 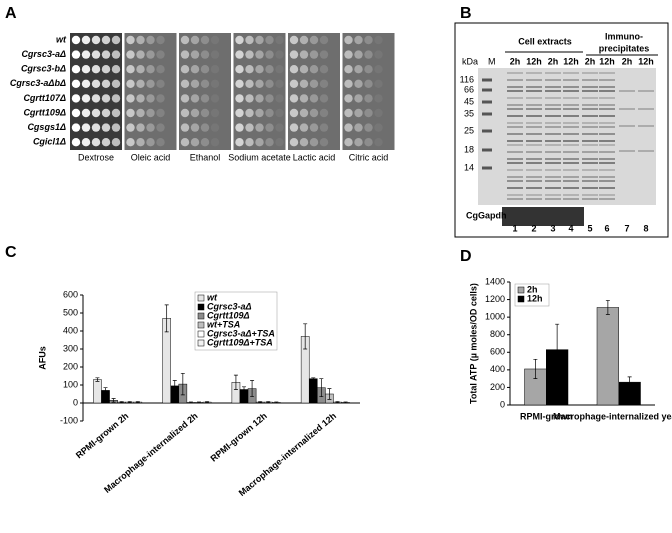 I want to click on lane-number: 3, so click(x=552, y=228).